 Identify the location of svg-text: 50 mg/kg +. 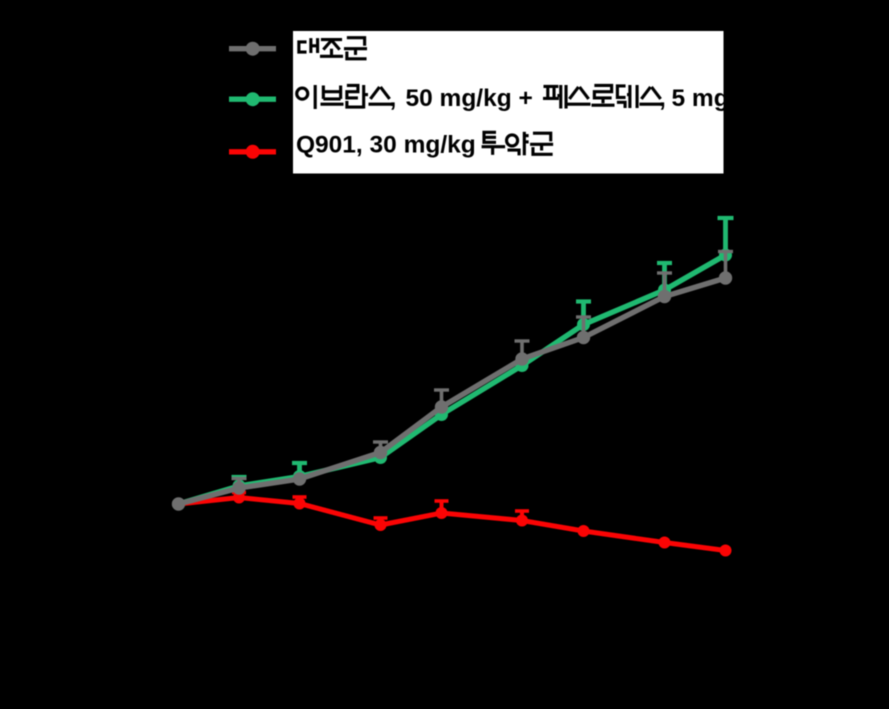
(469, 98).